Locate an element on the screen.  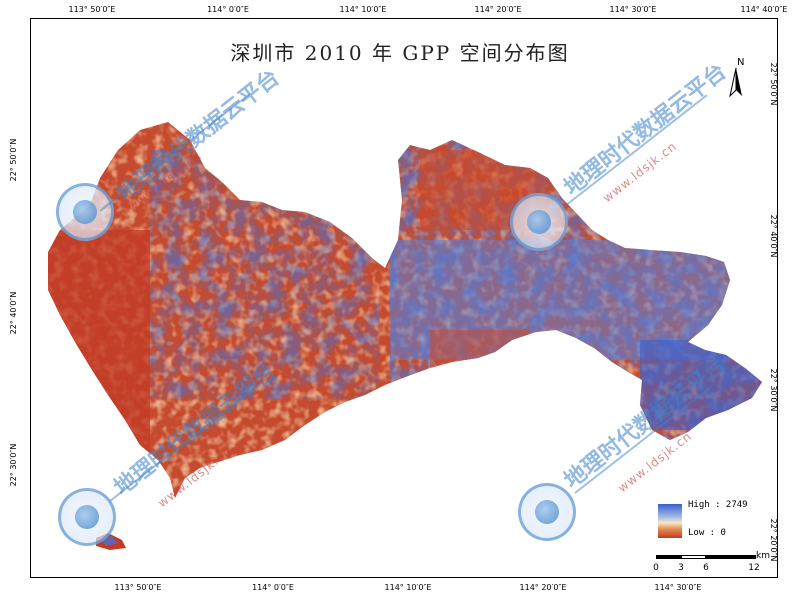
north-label: N is located at coordinates (741, 62).